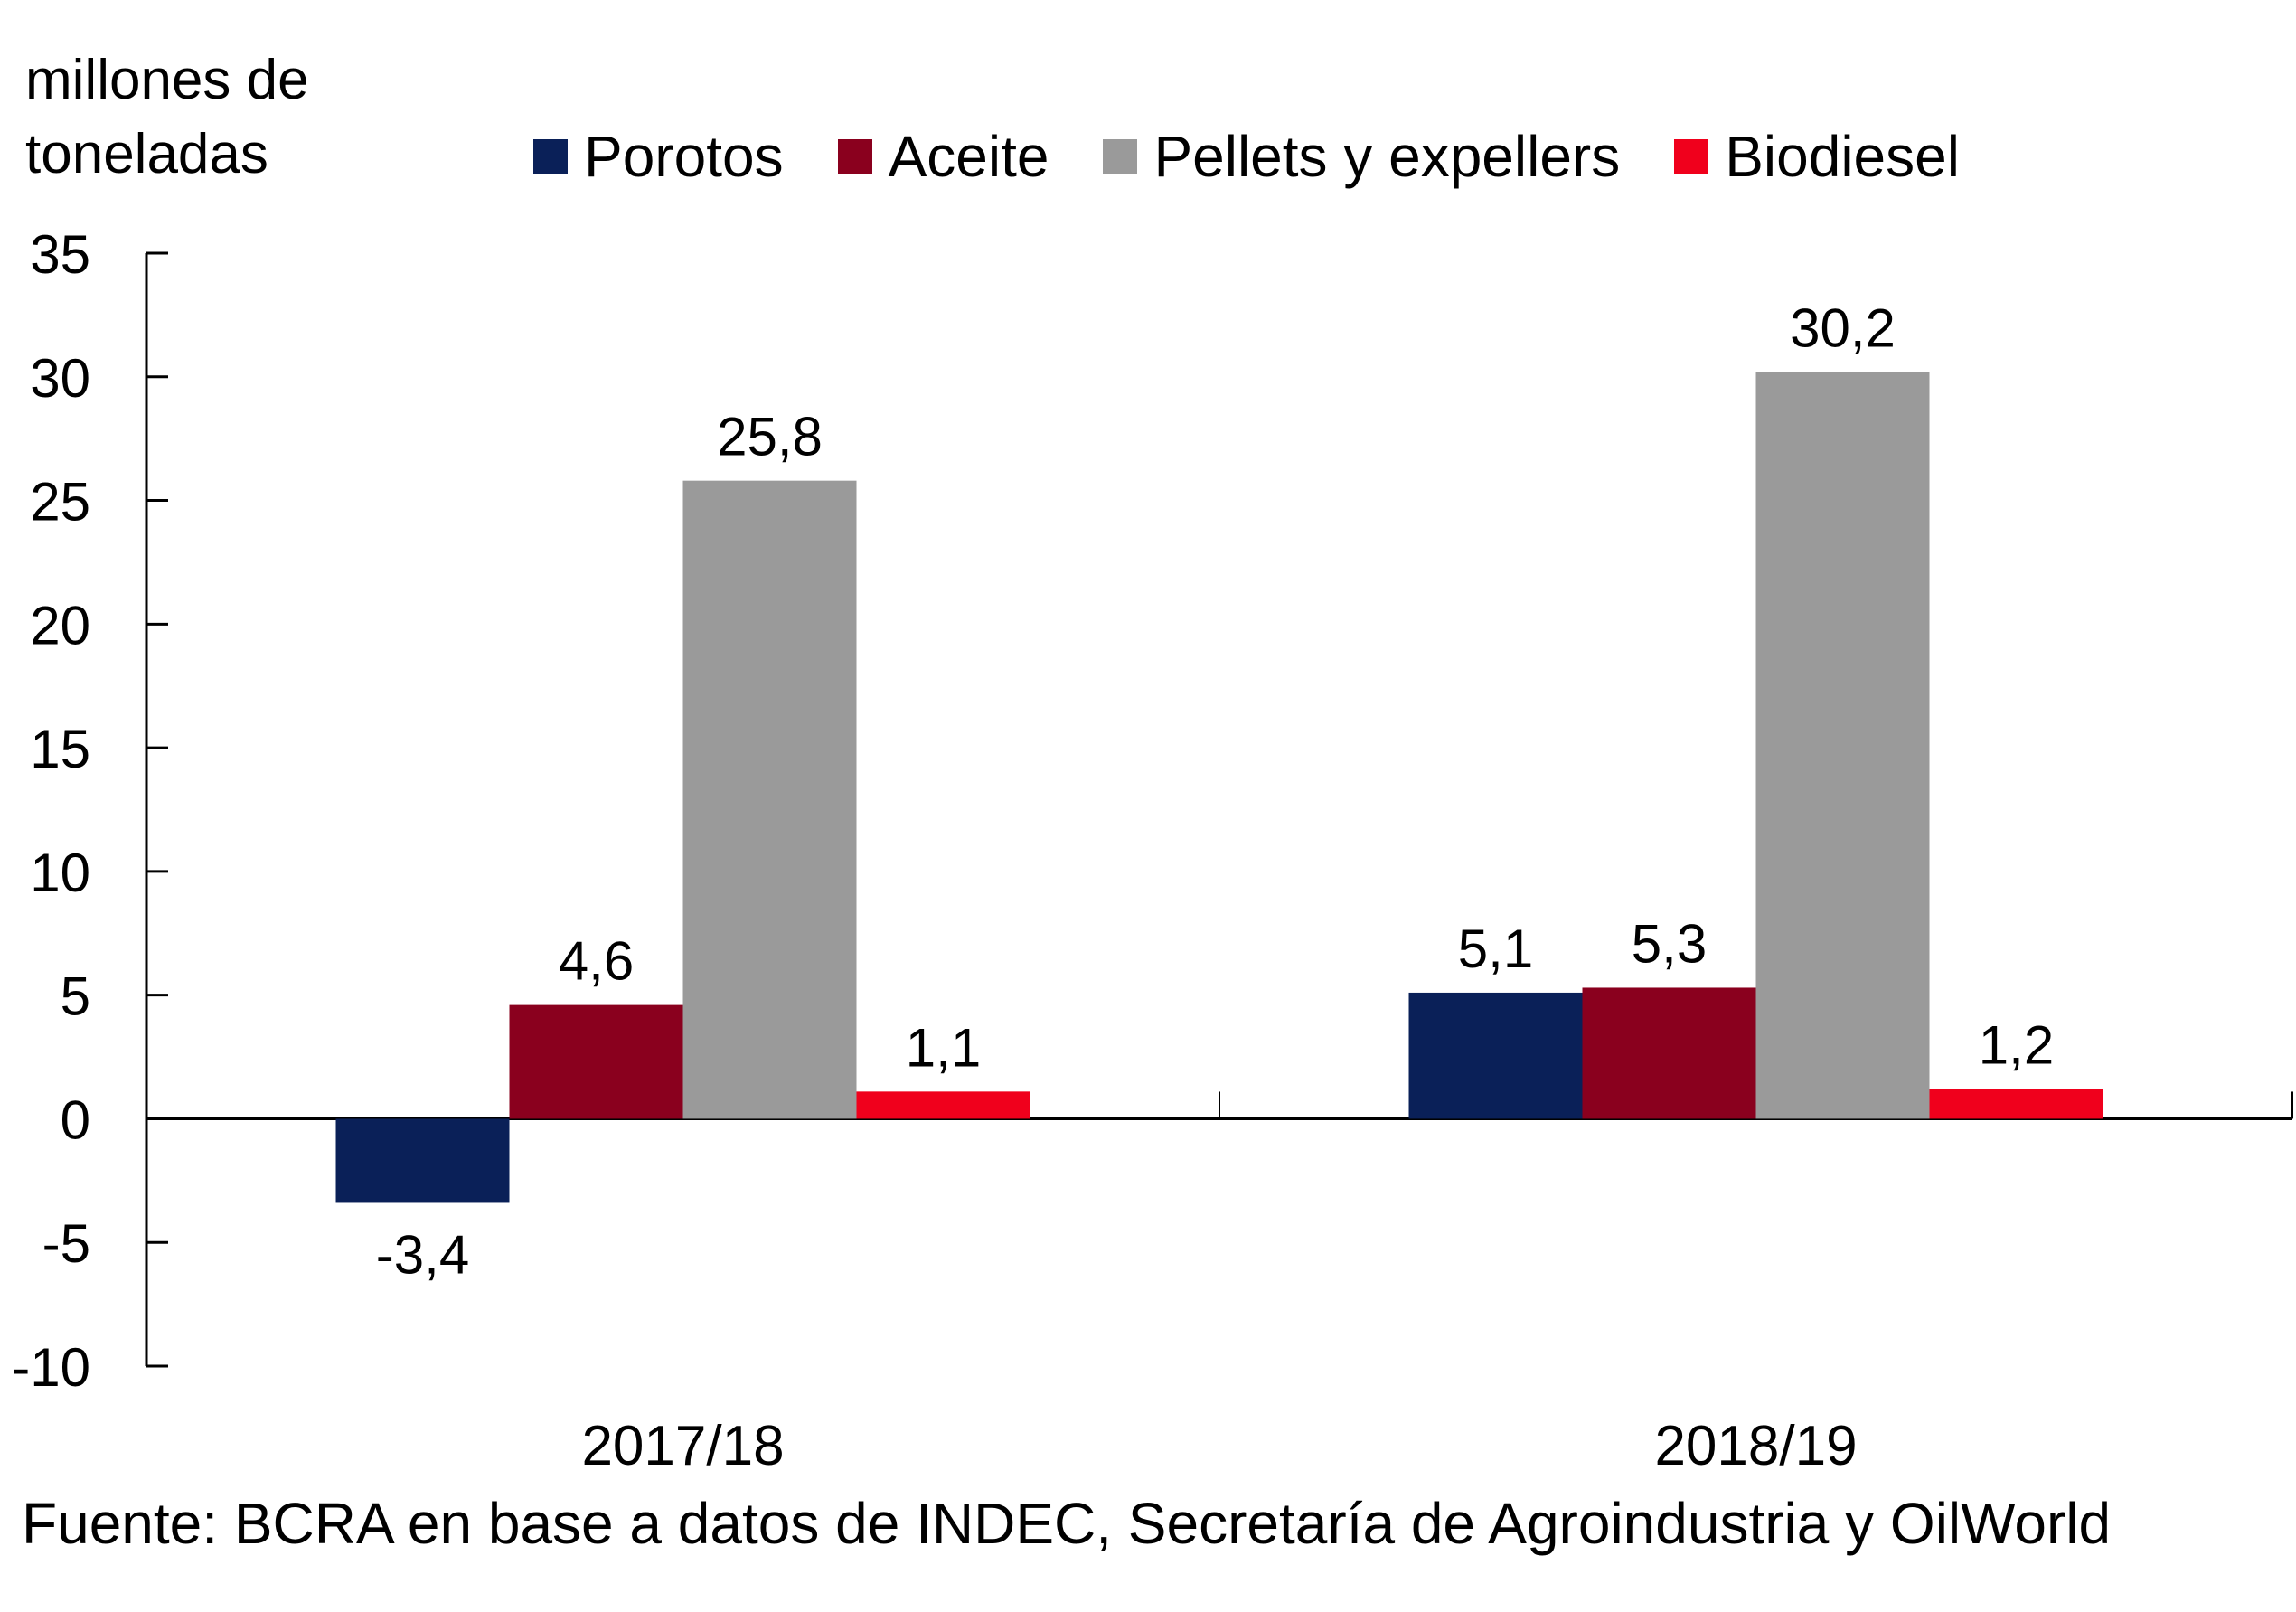 This screenshot has width=2296, height=1612. I want to click on legend-item-aceite: Aceite, so click(943, 156).